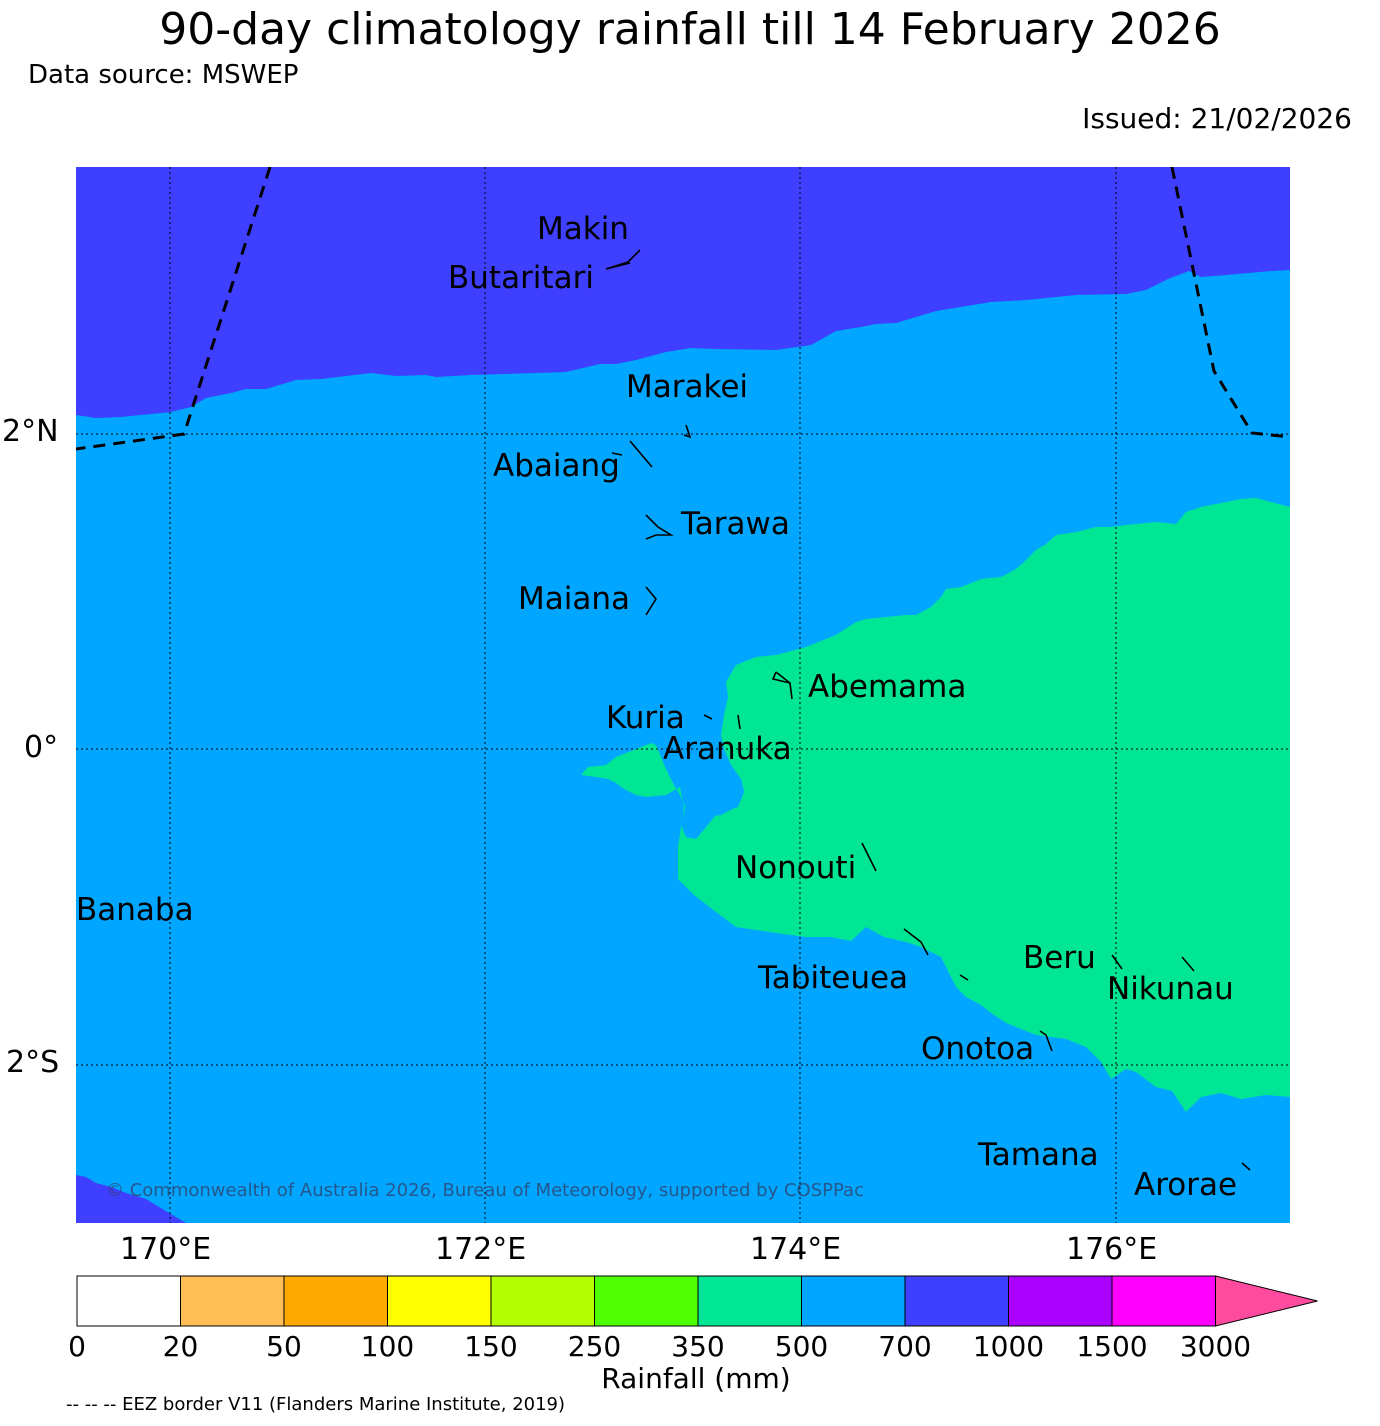 This screenshot has width=1380, height=1426. What do you see at coordinates (1230, 303) in the screenshot?
I see `eez-border-east` at bounding box center [1230, 303].